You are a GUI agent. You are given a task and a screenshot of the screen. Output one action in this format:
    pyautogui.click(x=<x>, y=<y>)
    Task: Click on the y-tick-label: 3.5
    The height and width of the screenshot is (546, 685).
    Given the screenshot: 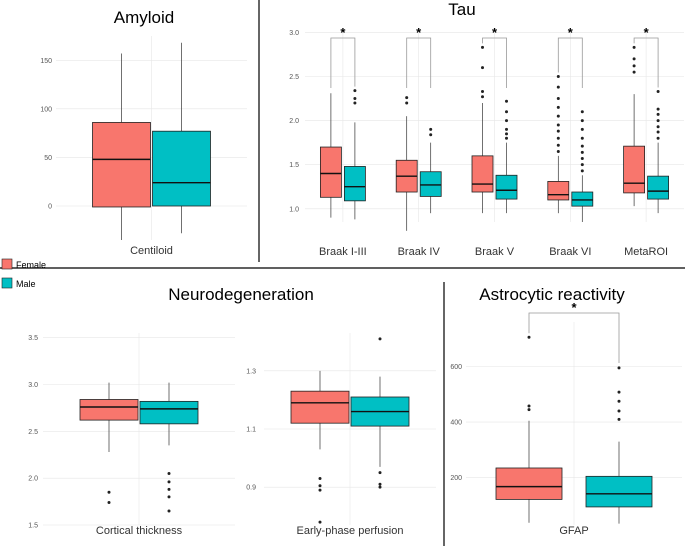 What is the action you would take?
    pyautogui.click(x=33, y=338)
    